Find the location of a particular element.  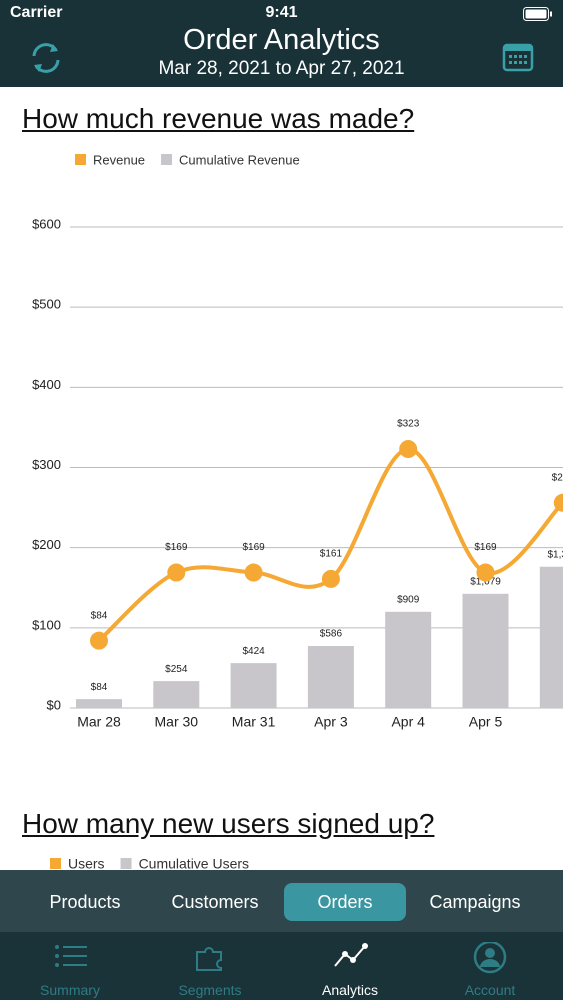

bar-value-label: $1,335 is located at coordinates (555, 554).